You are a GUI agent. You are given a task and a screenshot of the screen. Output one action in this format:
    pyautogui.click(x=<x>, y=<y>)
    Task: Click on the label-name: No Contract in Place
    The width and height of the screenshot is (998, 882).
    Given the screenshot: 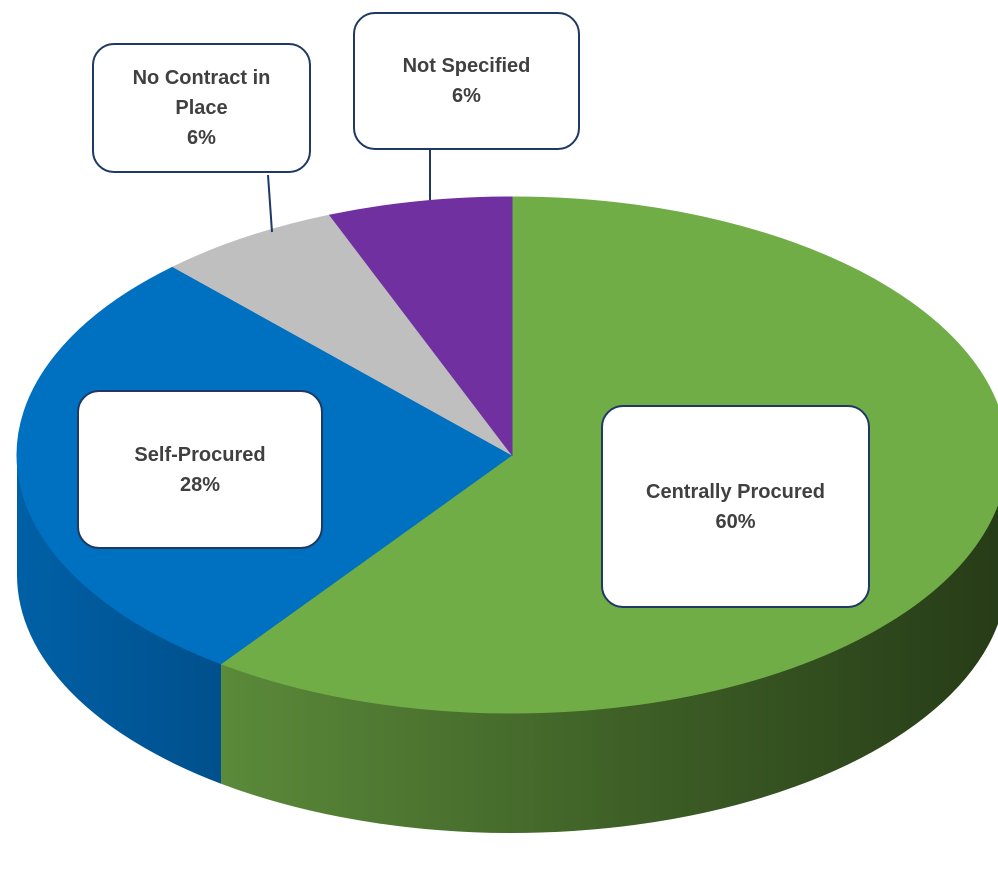 What is the action you would take?
    pyautogui.click(x=201, y=93)
    